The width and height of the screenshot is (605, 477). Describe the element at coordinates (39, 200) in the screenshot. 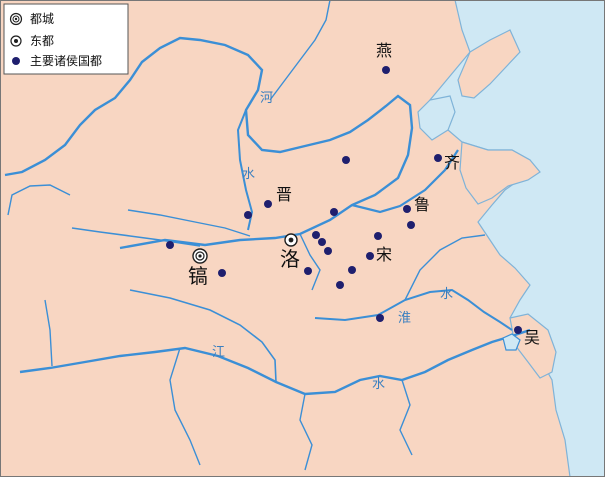

I see `northwest-river` at that location.